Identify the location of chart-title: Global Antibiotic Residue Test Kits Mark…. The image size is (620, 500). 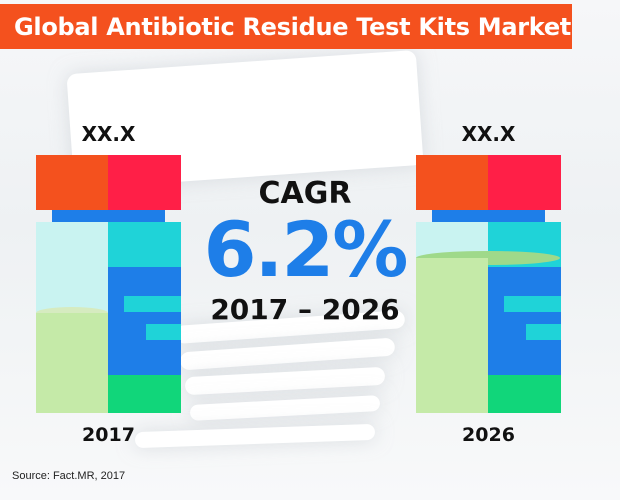
(292, 27).